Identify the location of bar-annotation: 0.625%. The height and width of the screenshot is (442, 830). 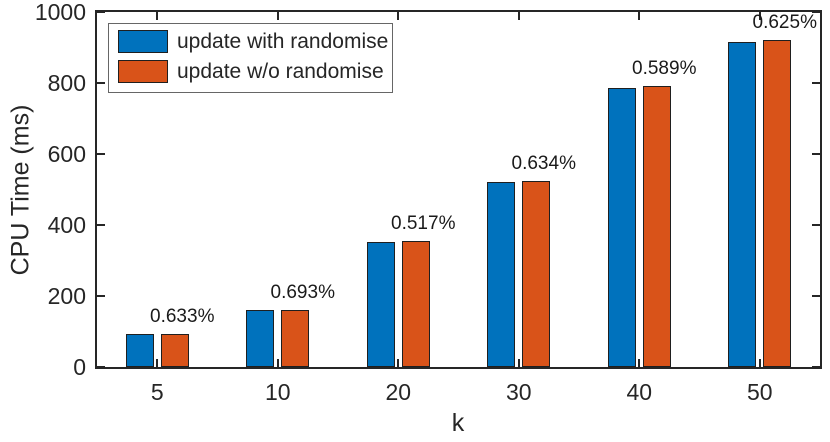
(784, 23).